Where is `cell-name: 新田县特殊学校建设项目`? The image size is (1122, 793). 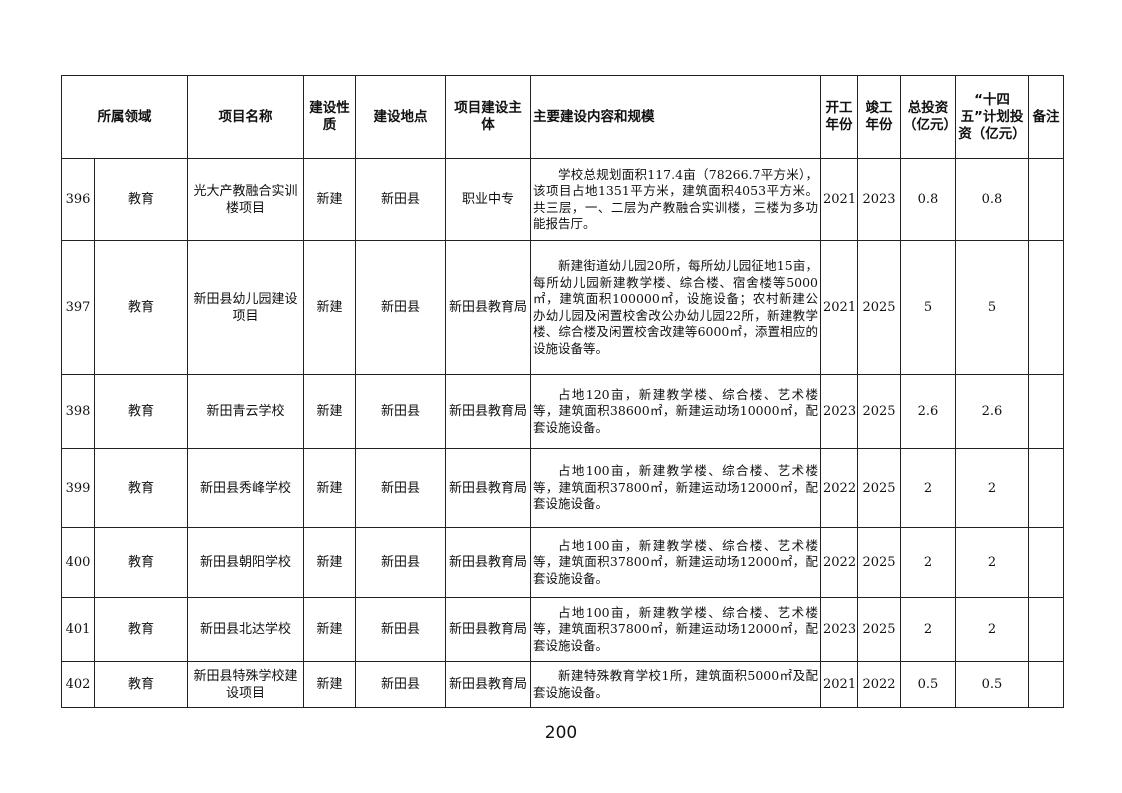 cell-name: 新田县特殊学校建设项目 is located at coordinates (245, 684).